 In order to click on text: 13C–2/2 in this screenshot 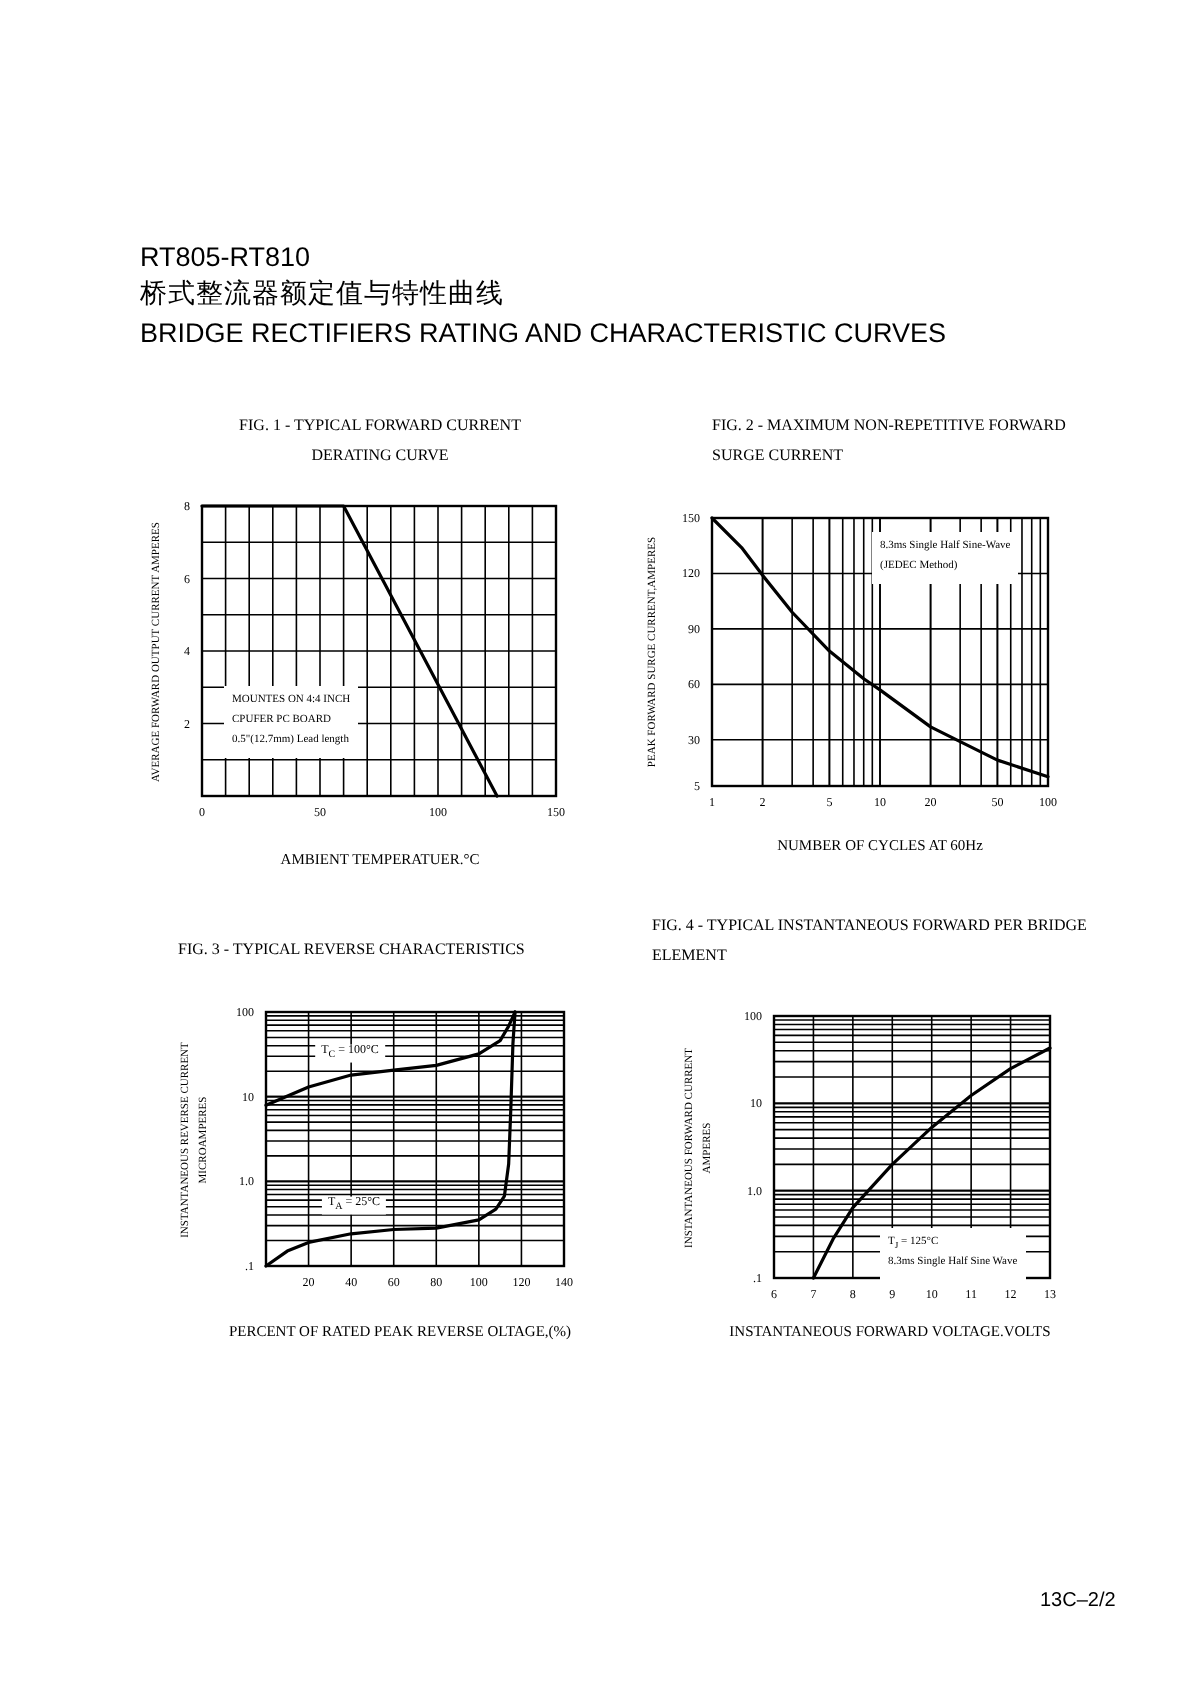, I will do `click(1078, 1602)`.